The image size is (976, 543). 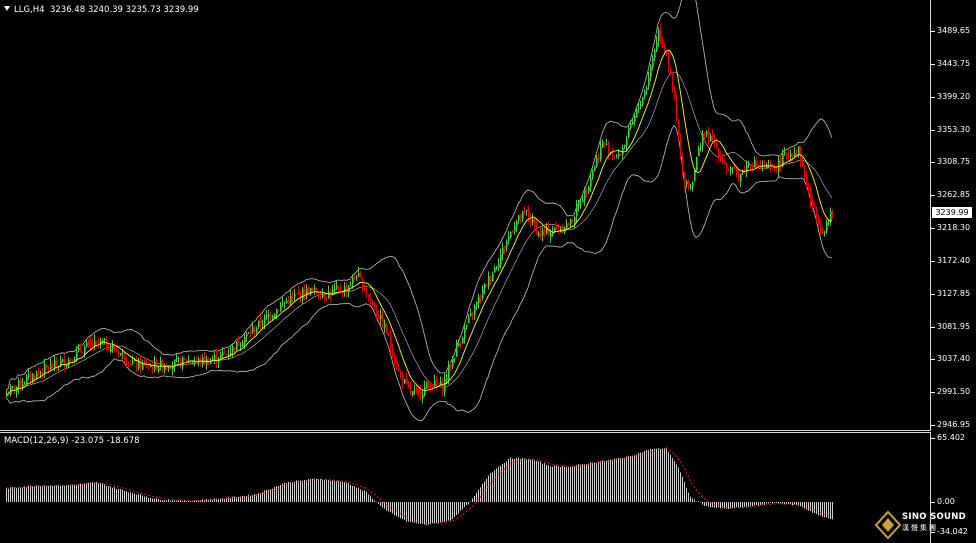 I want to click on macd-label: MACD(12,26,9) -23.075 -18.678, so click(x=72, y=441).